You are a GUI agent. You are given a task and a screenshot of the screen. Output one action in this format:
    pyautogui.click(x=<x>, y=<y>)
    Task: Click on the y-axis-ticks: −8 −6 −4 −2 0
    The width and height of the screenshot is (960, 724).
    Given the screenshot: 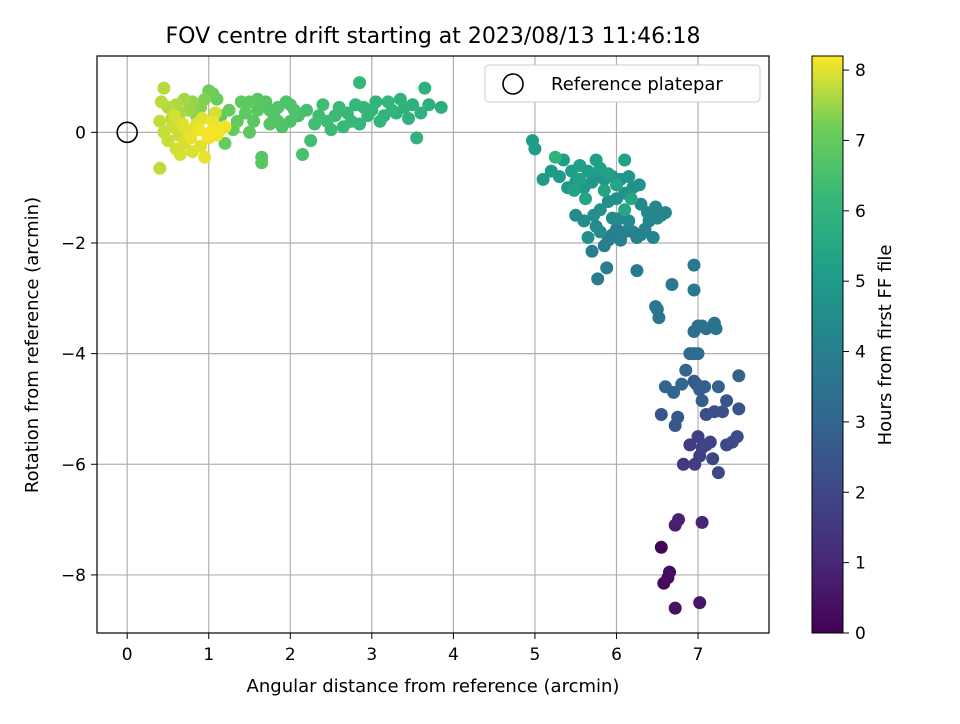 What is the action you would take?
    pyautogui.click(x=79, y=354)
    